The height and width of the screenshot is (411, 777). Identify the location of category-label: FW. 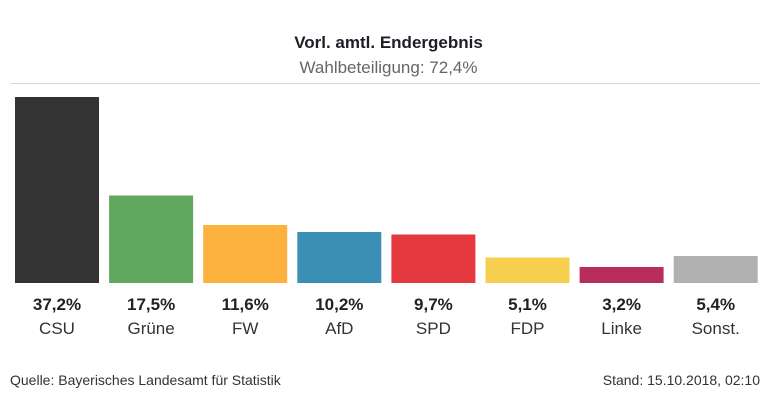
(245, 328).